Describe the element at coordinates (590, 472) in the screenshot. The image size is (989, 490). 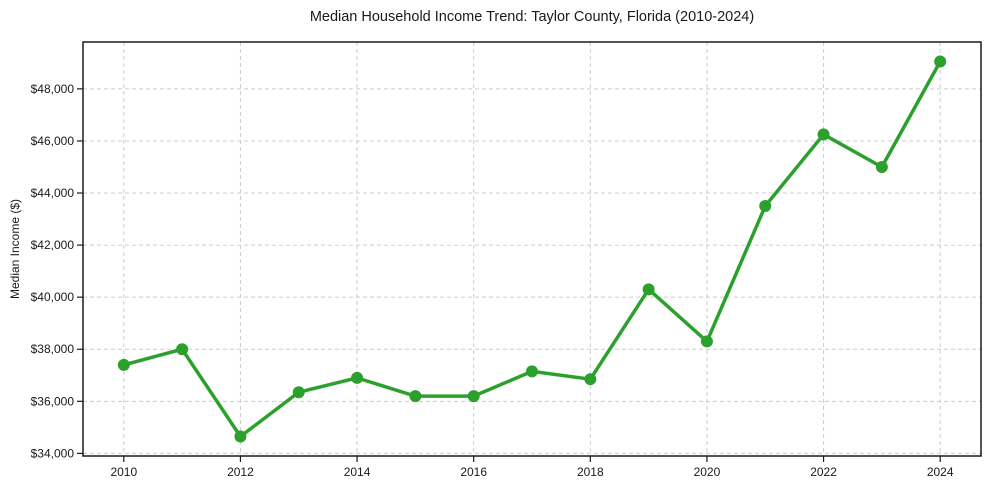
I see `x-tick-label: 2018` at that location.